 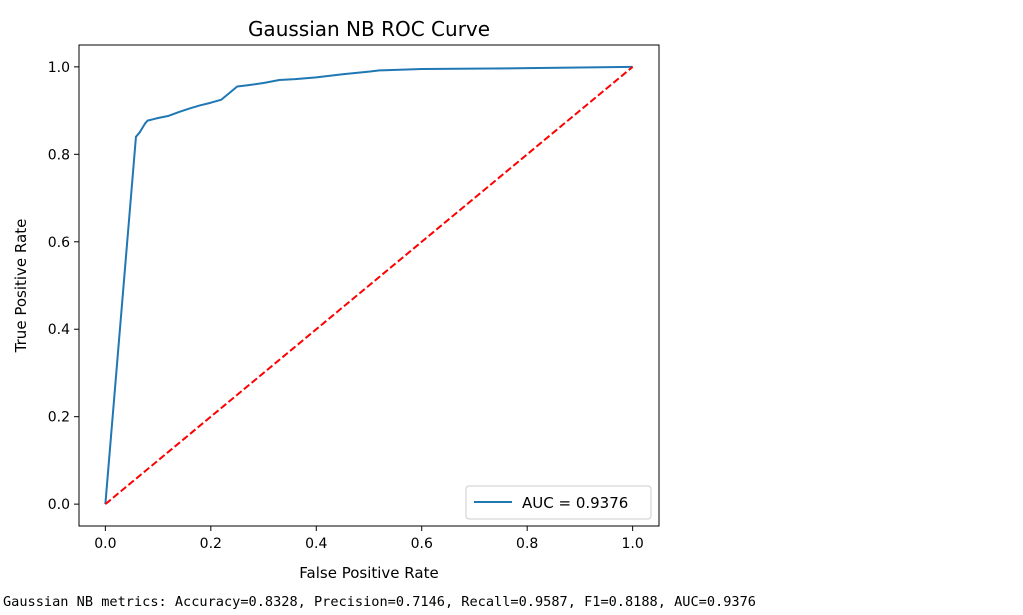 I want to click on legend: AUC = 0.9376, so click(x=558, y=502).